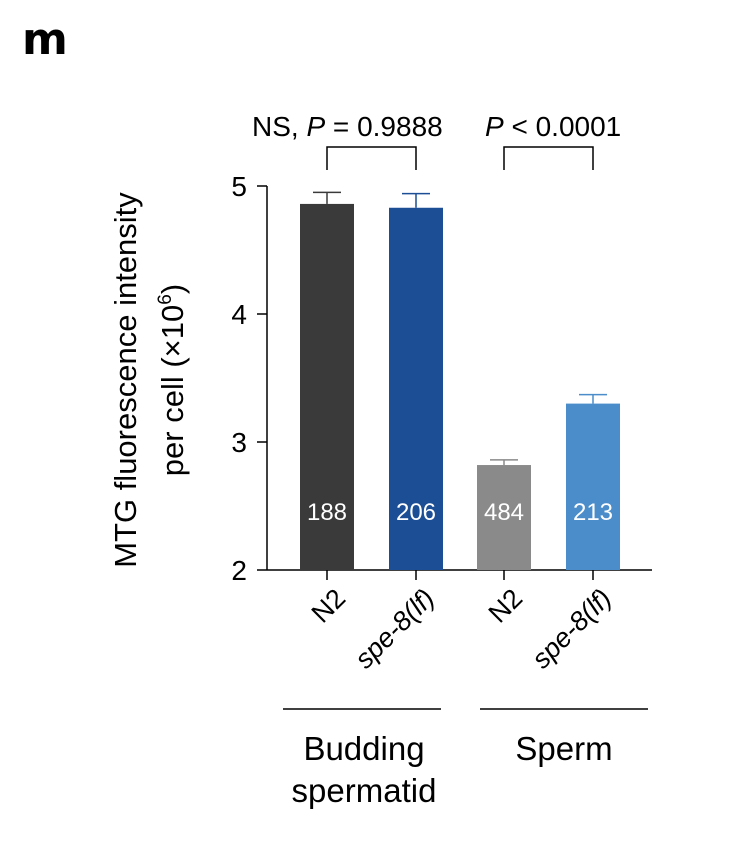  Describe the element at coordinates (239, 314) in the screenshot. I see `y-tick-label: 4` at that location.